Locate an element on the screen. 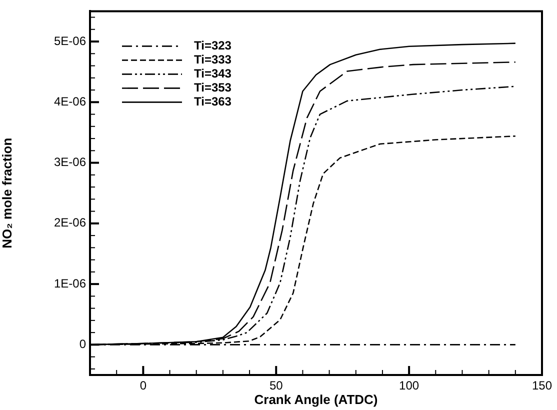  legend-label: Ti=363 is located at coordinates (213, 101).